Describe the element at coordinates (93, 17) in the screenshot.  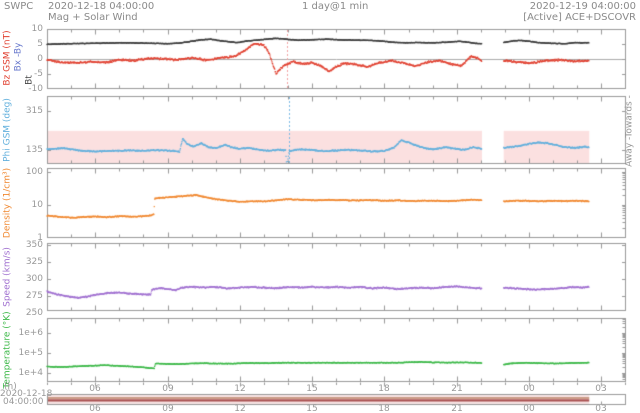
I see `plot-title: Mag + Solar Wind` at that location.